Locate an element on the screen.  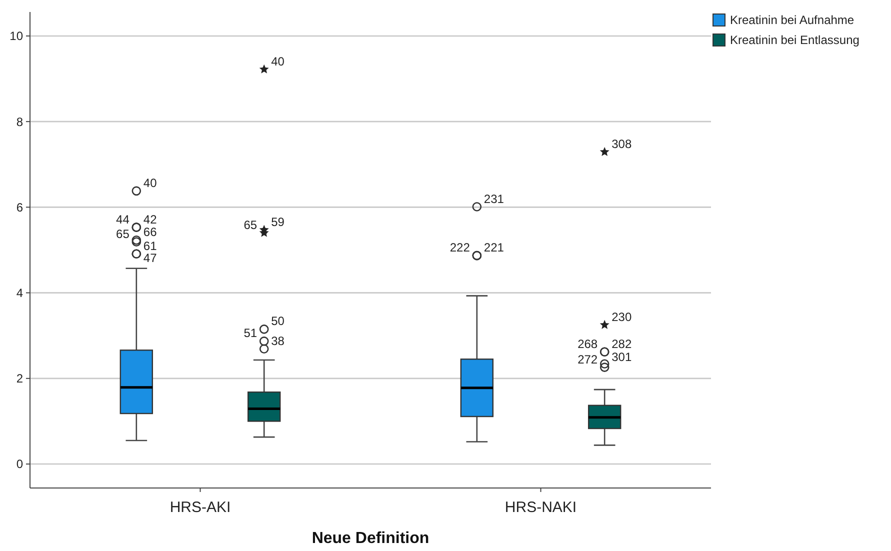
annotation: 221 is located at coordinates (494, 247).